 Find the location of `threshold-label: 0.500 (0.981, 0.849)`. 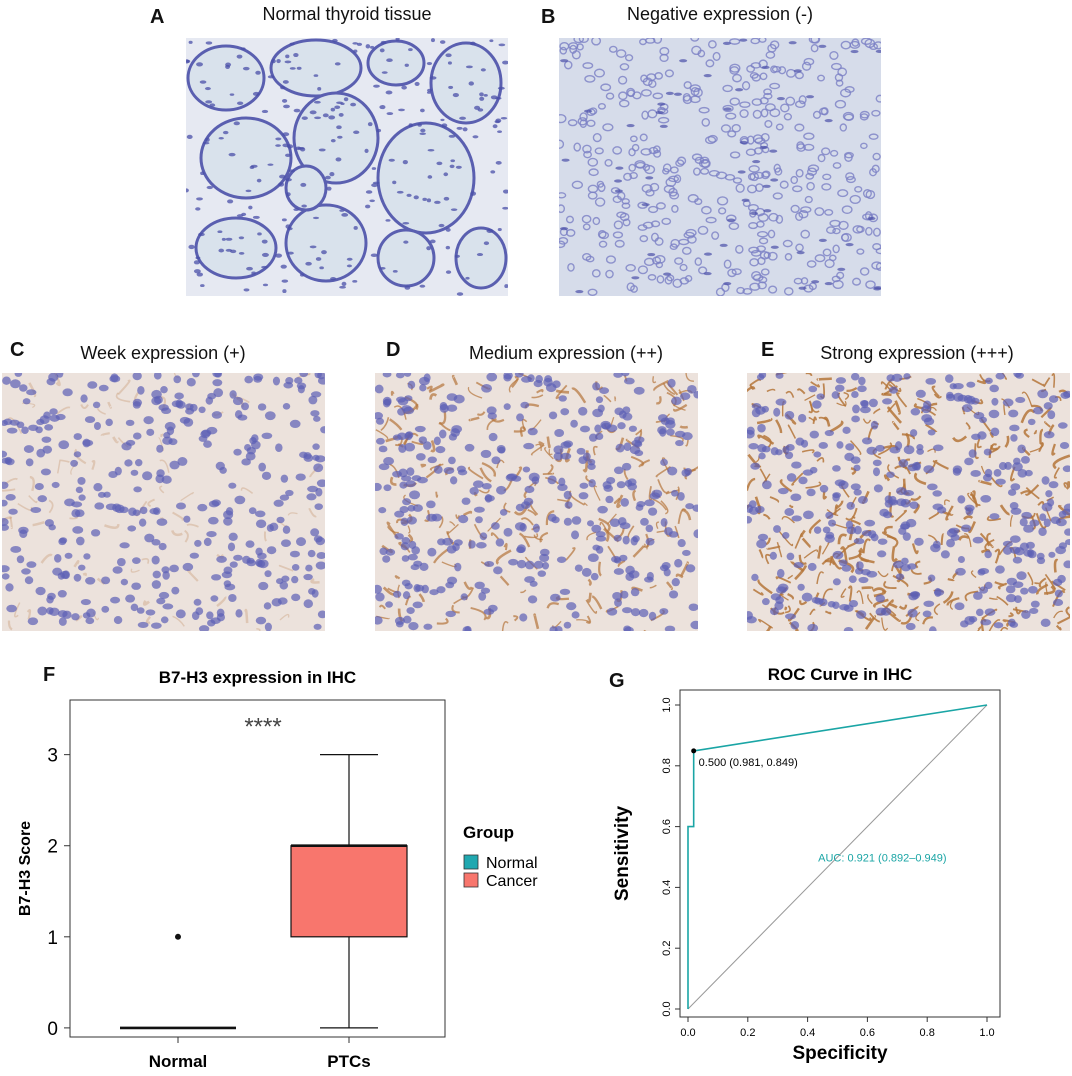

threshold-label: 0.500 (0.981, 0.849) is located at coordinates (748, 763).